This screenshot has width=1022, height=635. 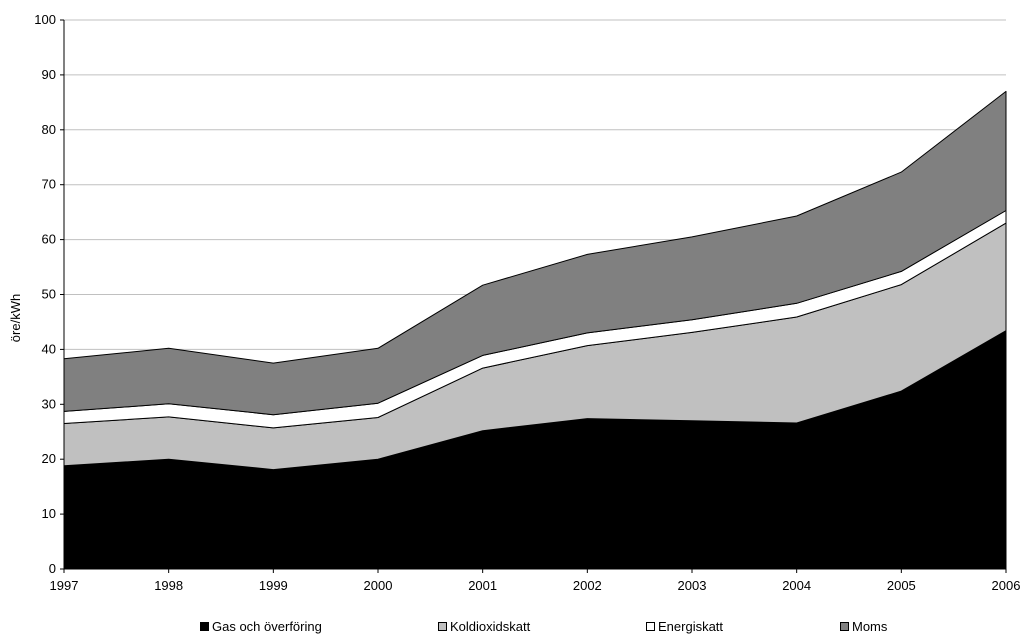 I want to click on y-tick-label-50: 50, so click(x=49, y=294).